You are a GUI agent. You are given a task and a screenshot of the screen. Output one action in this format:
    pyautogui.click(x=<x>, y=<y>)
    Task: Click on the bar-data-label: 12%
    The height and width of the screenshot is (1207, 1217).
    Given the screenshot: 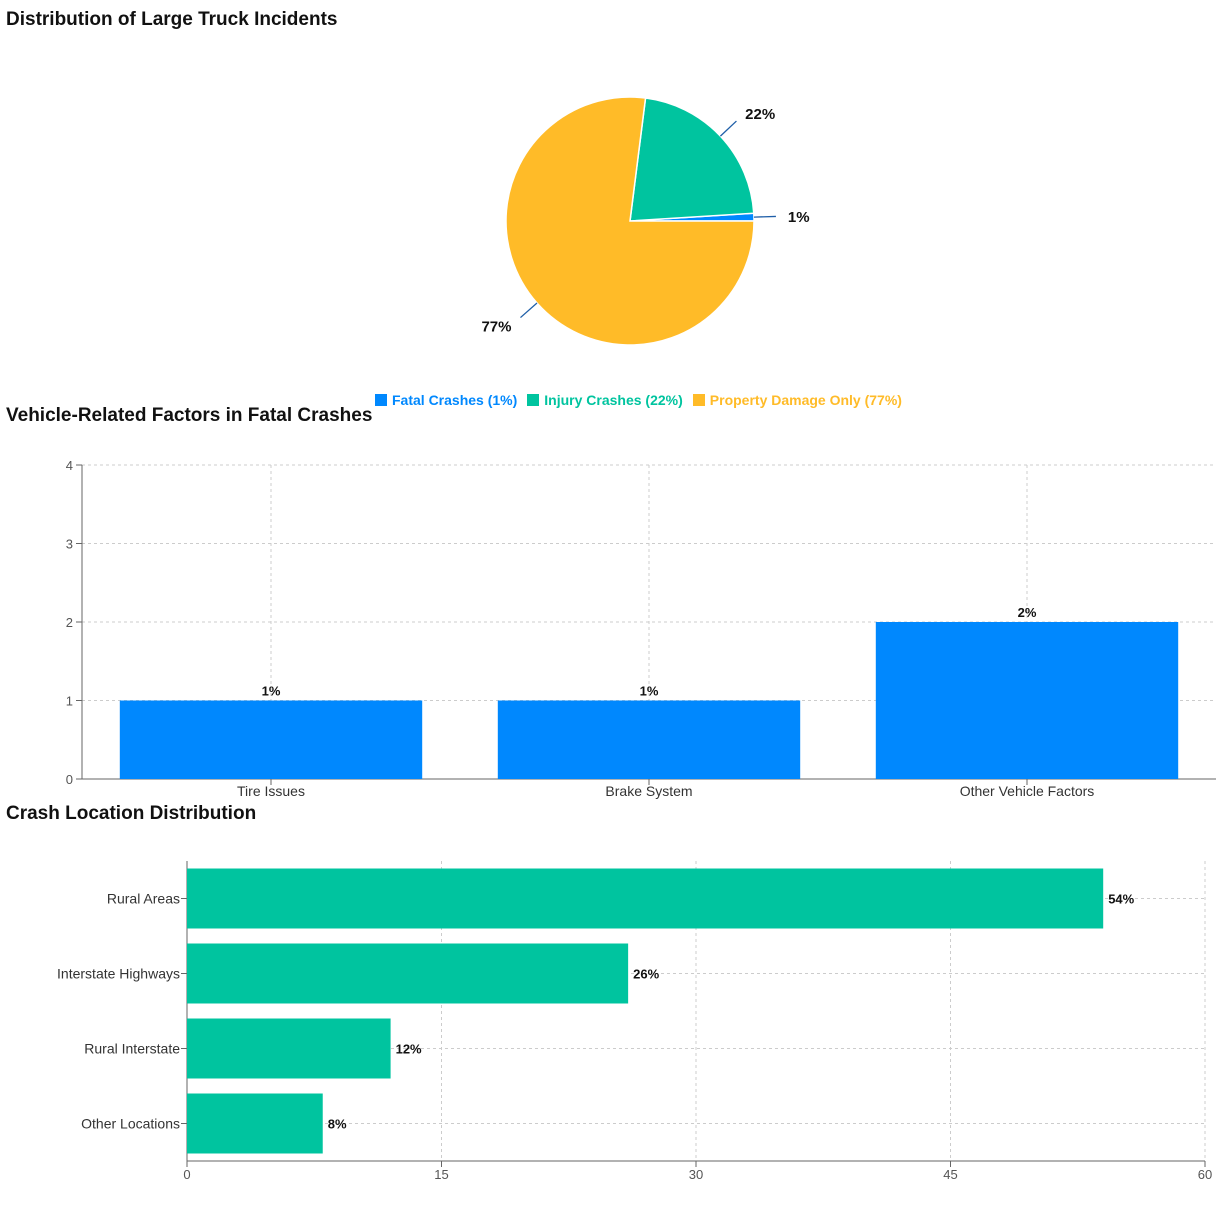 What is the action you would take?
    pyautogui.click(x=409, y=1049)
    